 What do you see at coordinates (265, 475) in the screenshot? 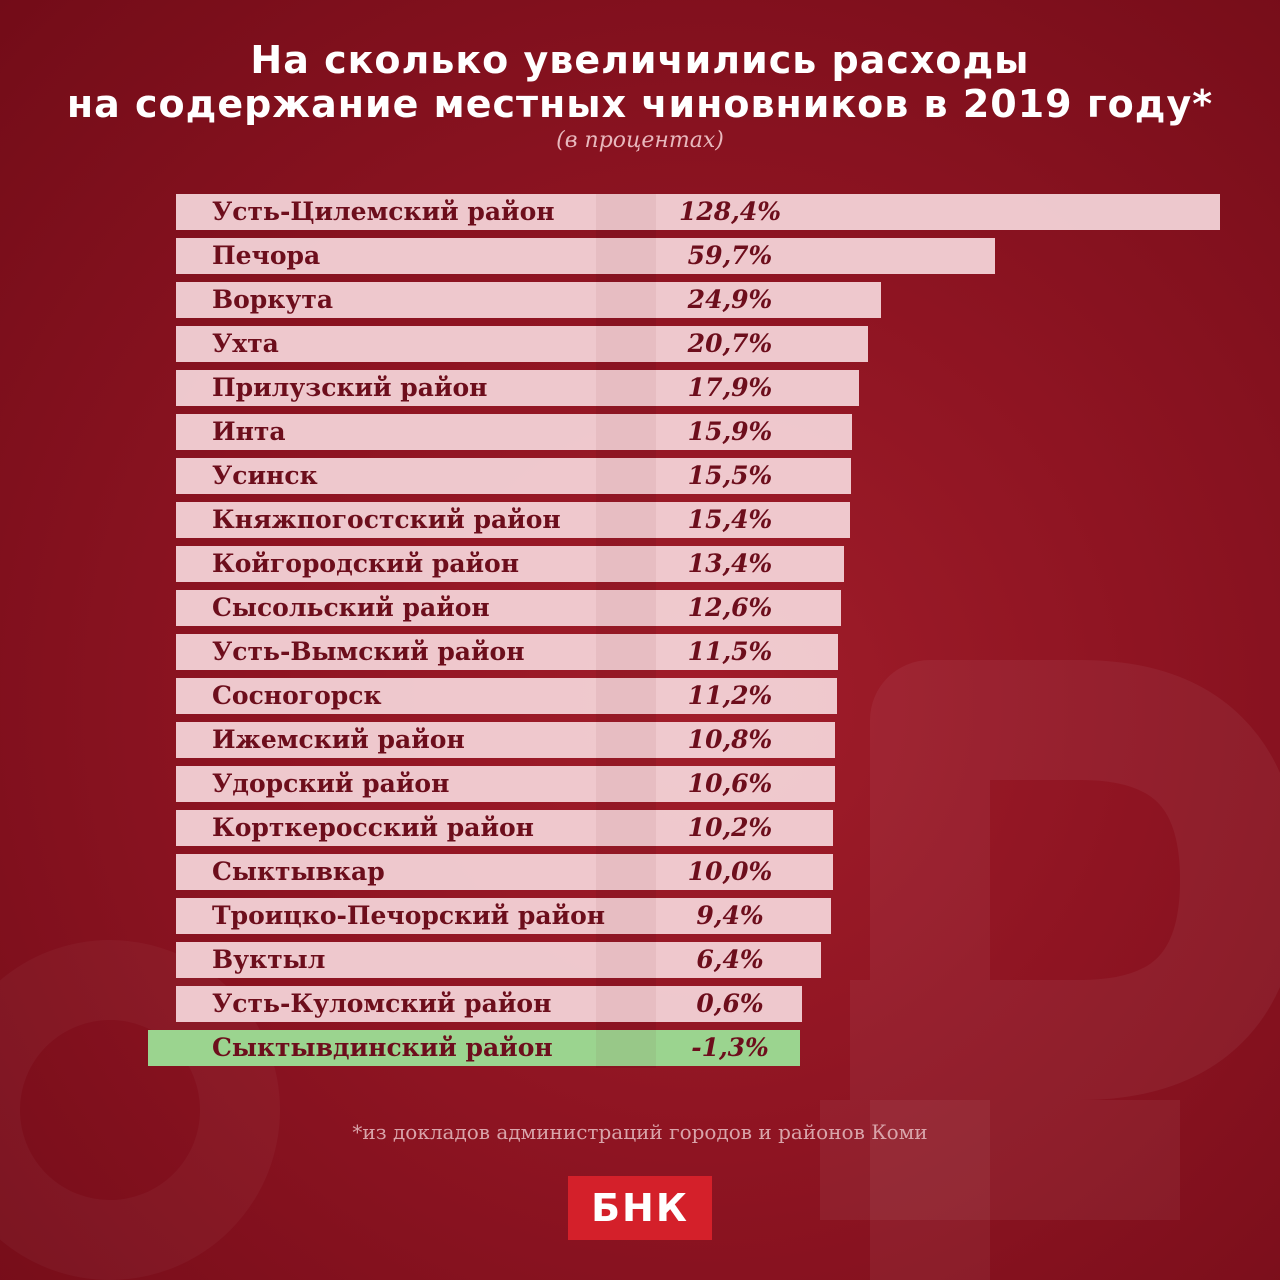
I see `category-label: Усинск` at bounding box center [265, 475].